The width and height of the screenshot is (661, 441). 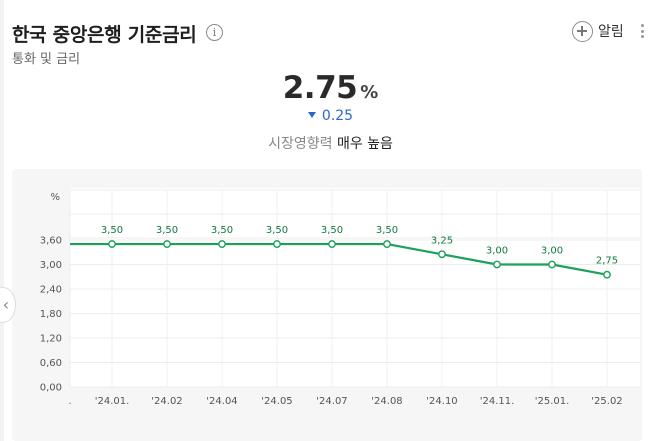 I want to click on x-tick-label: '24.02, so click(x=166, y=401).